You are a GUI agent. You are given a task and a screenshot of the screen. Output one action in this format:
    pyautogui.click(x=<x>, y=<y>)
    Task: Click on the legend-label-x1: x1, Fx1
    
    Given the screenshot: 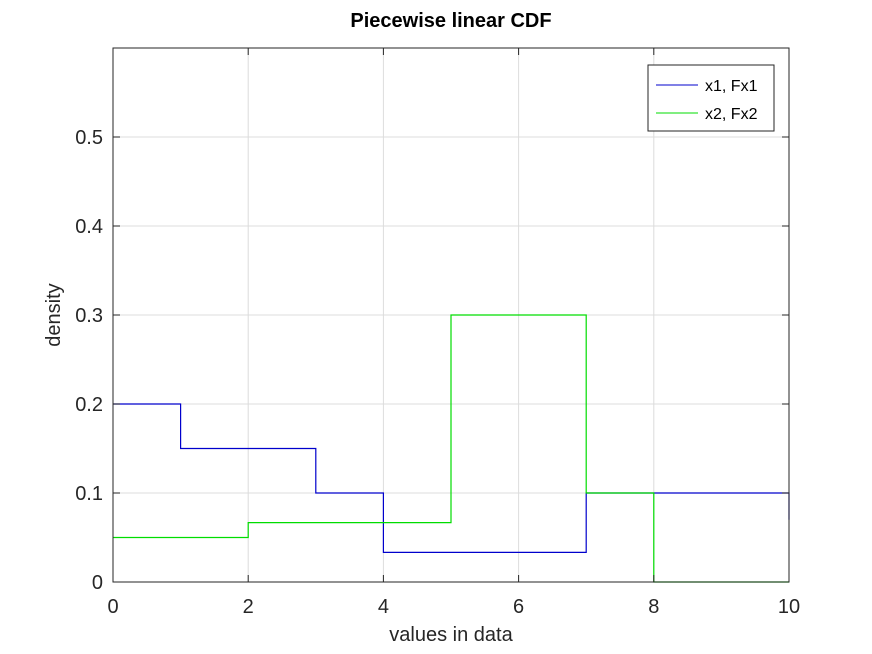 What is the action you would take?
    pyautogui.click(x=731, y=86)
    